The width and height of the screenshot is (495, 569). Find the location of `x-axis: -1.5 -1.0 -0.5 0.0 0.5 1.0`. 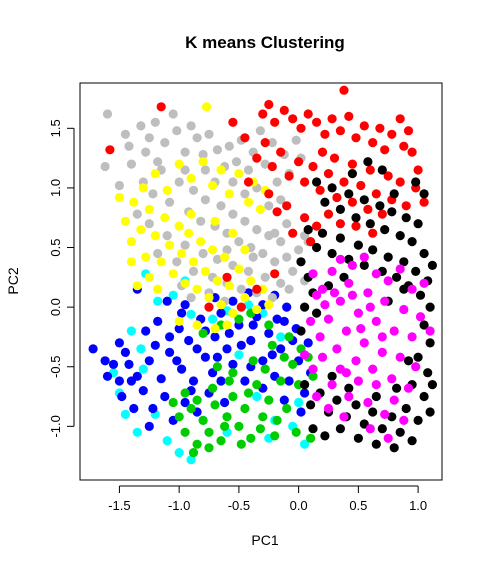

x-axis: -1.5 -1.0 -0.5 0.0 0.5 1.0 is located at coordinates (267, 499).